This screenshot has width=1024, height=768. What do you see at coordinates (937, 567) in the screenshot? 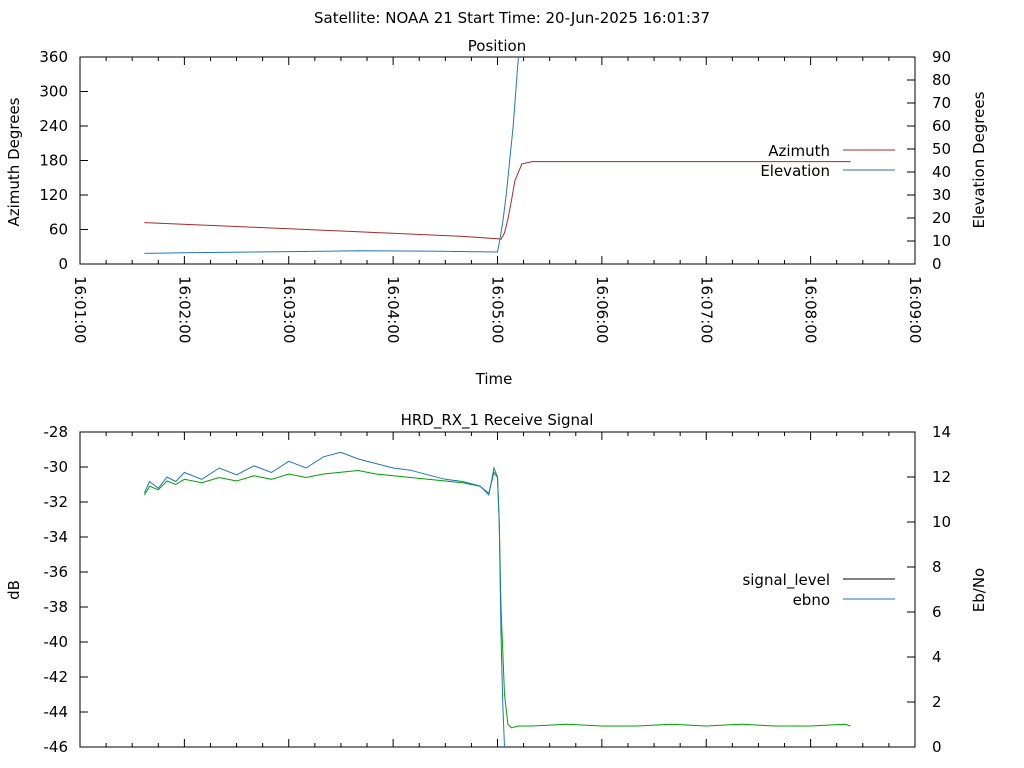
I see `y2-tick-label: 8` at bounding box center [937, 567].